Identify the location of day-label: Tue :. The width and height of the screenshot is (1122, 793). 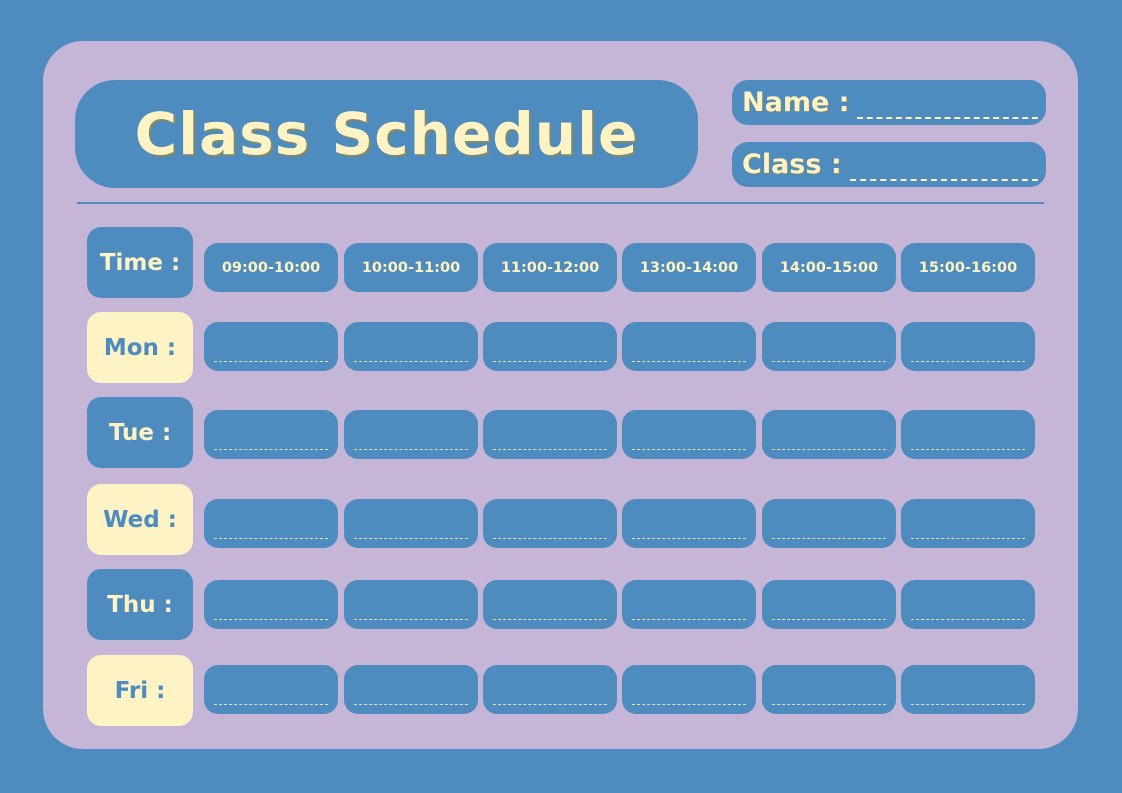
(140, 432).